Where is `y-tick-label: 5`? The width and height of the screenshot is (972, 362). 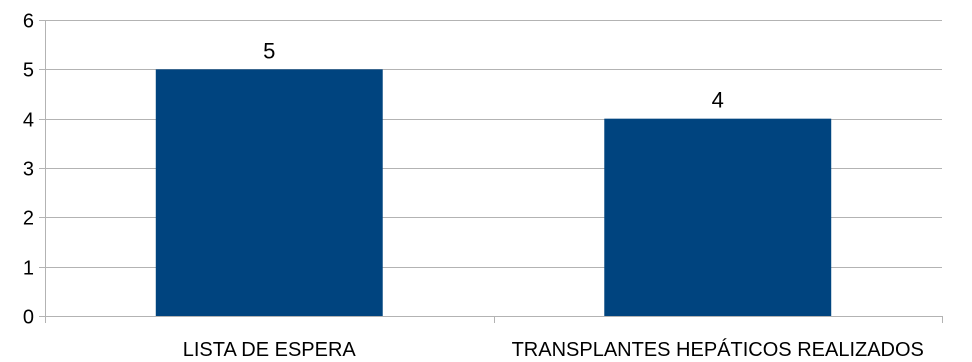
y-tick-label: 5 is located at coordinates (28, 71).